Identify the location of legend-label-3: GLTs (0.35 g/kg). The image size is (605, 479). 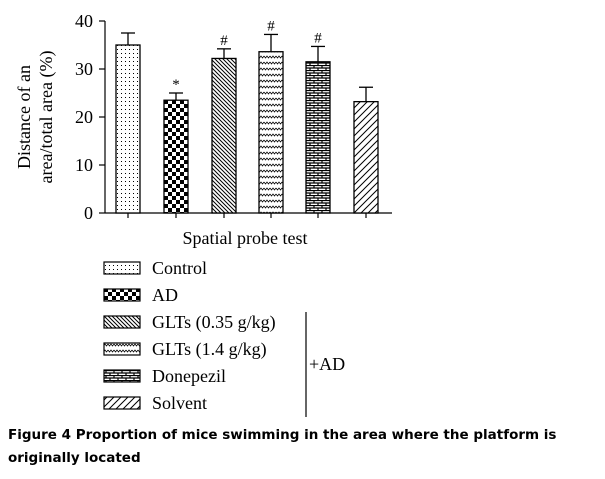
(214, 322).